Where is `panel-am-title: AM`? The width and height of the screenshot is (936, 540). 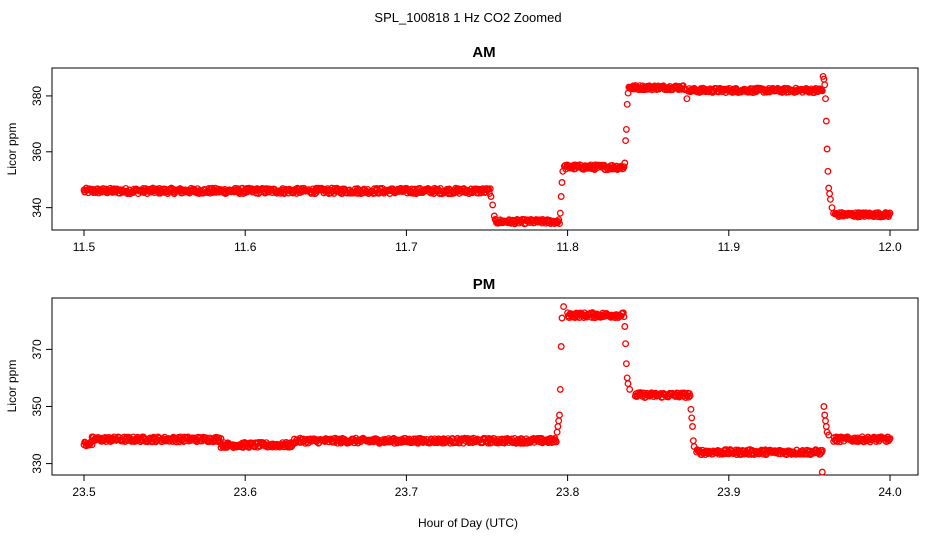
panel-am-title: AM is located at coordinates (483, 52).